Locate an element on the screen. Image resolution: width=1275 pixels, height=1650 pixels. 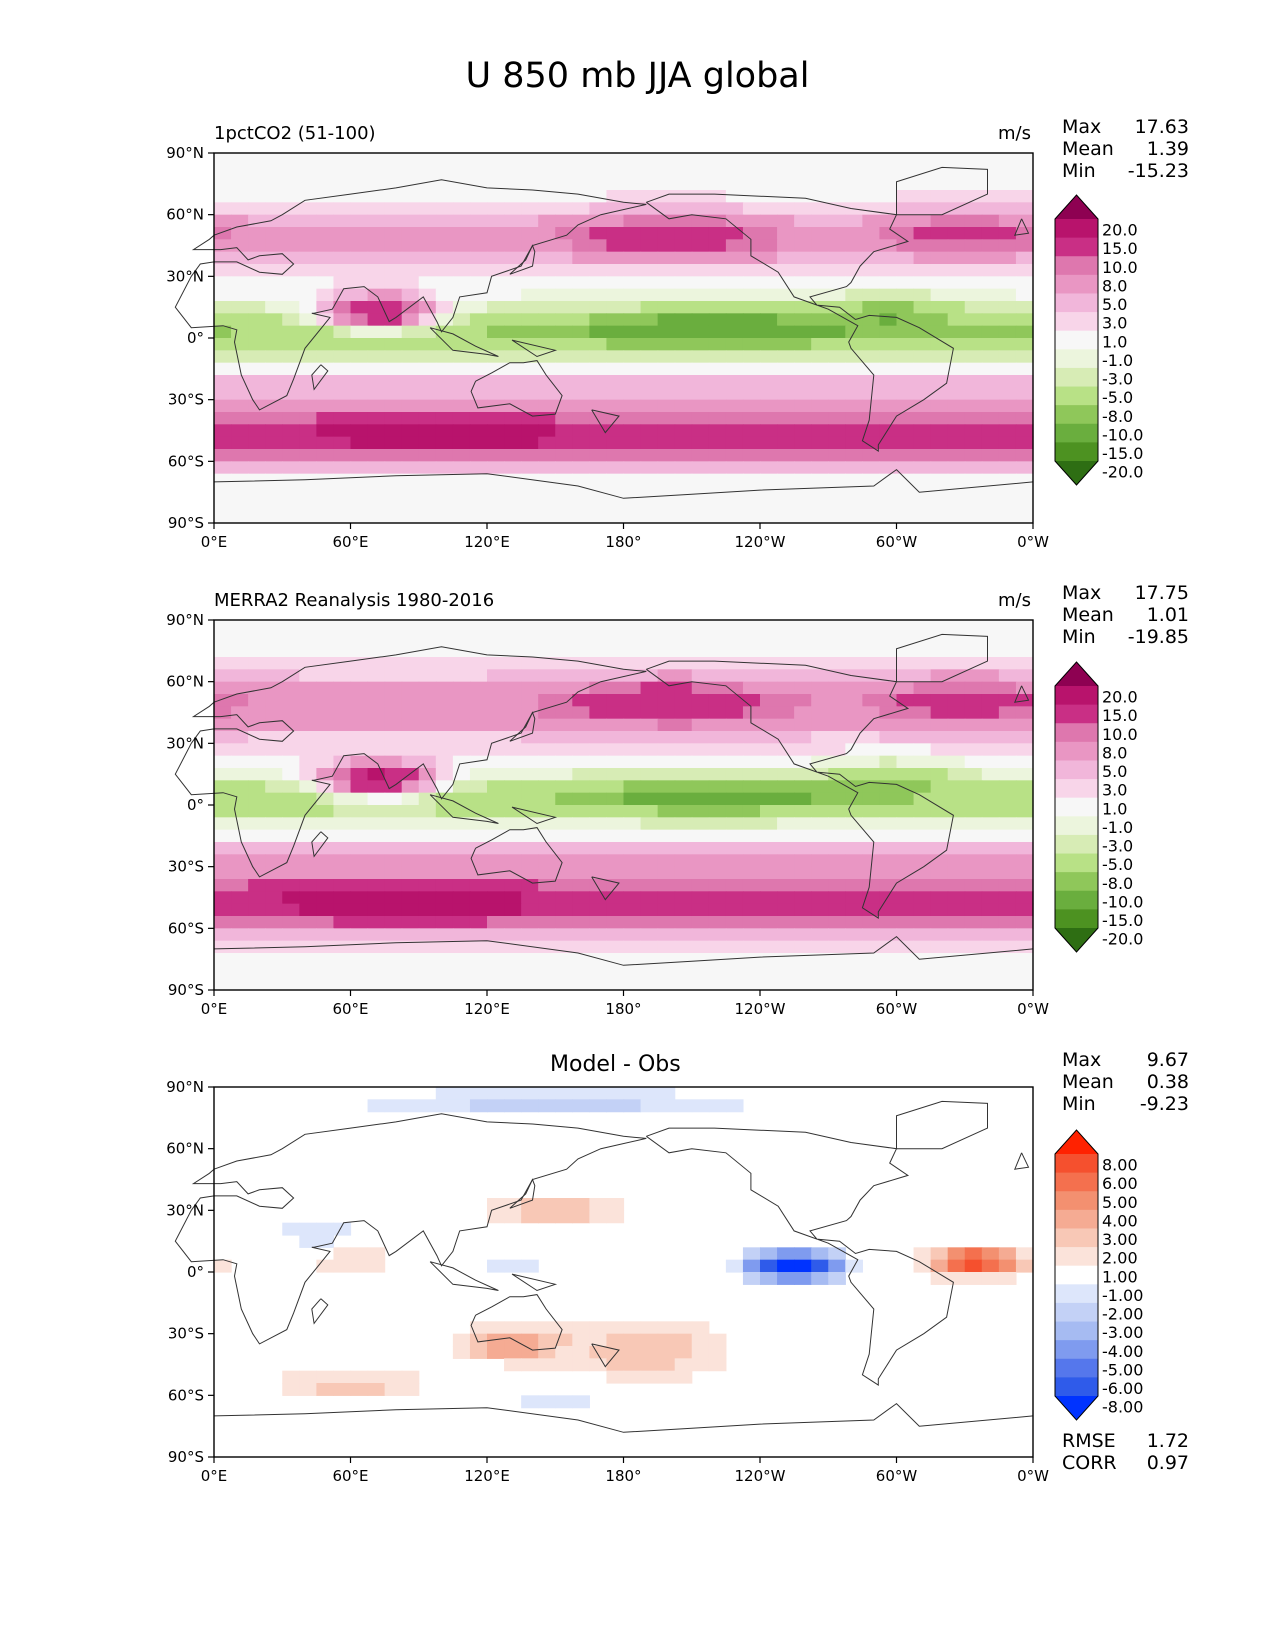
colorbar-bin is located at coordinates (1076, 1257).